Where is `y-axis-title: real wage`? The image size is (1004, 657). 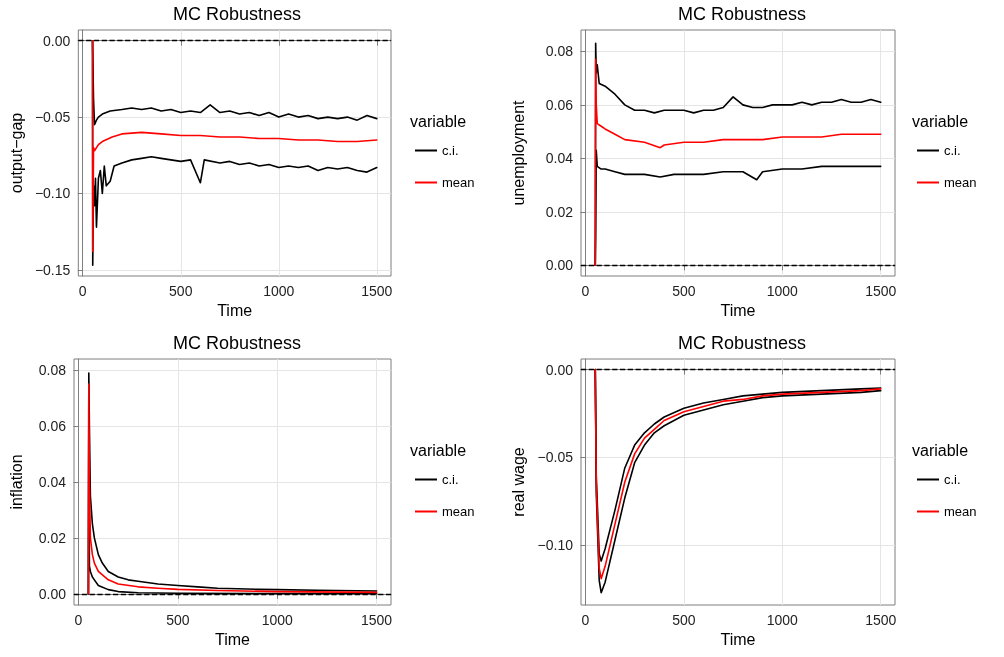
y-axis-title: real wage is located at coordinates (518, 482).